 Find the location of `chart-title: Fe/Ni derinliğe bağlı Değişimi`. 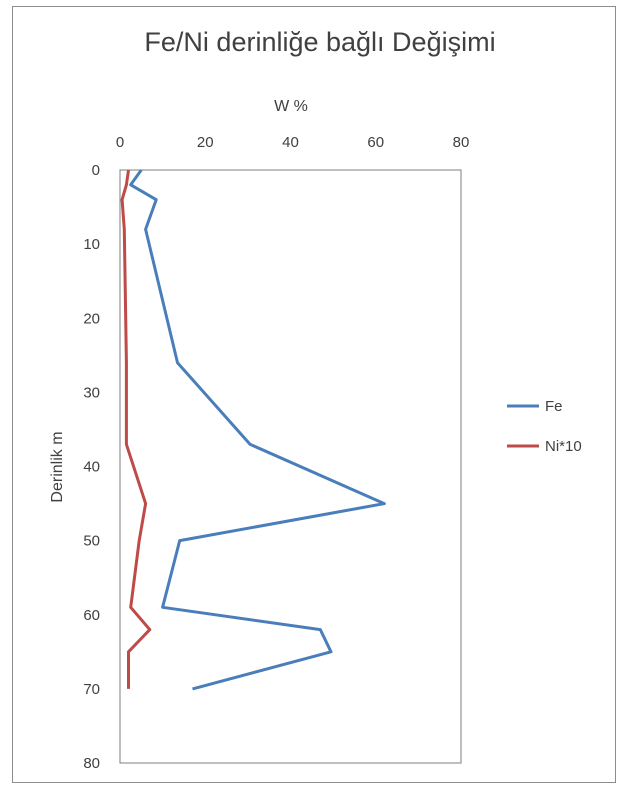

chart-title: Fe/Ni derinliğe bağlı Değişimi is located at coordinates (319, 42).